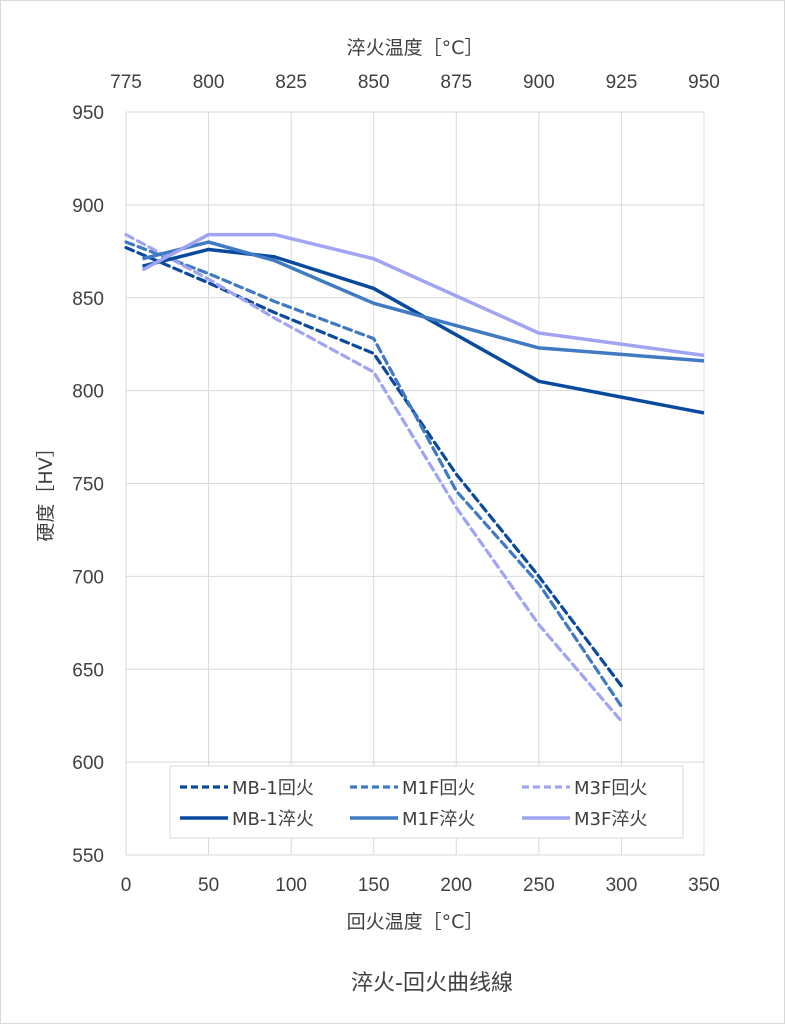 The image size is (785, 1024). I want to click on y-tick-label: 750, so click(88, 485).